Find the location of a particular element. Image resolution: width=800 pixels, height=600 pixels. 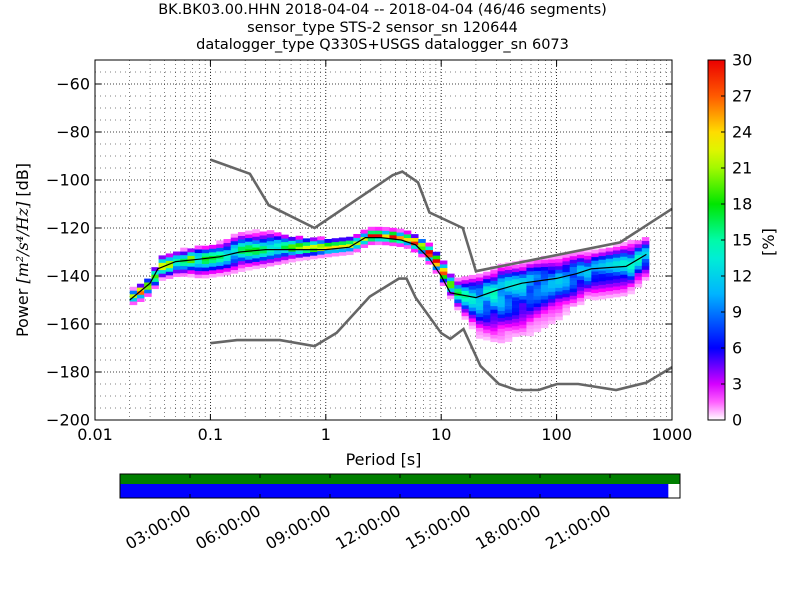

y-tick-label: −60 is located at coordinates (73, 84).